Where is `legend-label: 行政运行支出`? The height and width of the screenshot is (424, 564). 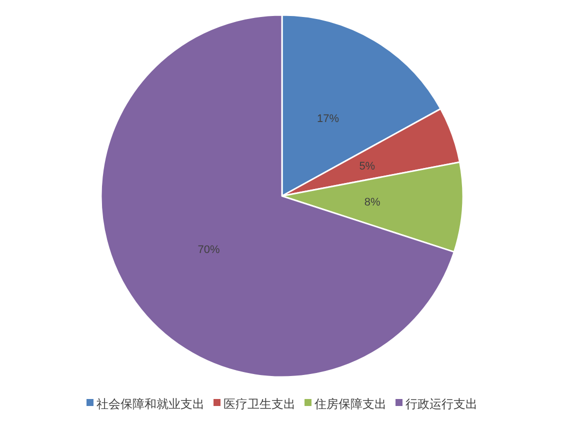 legend-label: 行政运行支出 is located at coordinates (442, 404).